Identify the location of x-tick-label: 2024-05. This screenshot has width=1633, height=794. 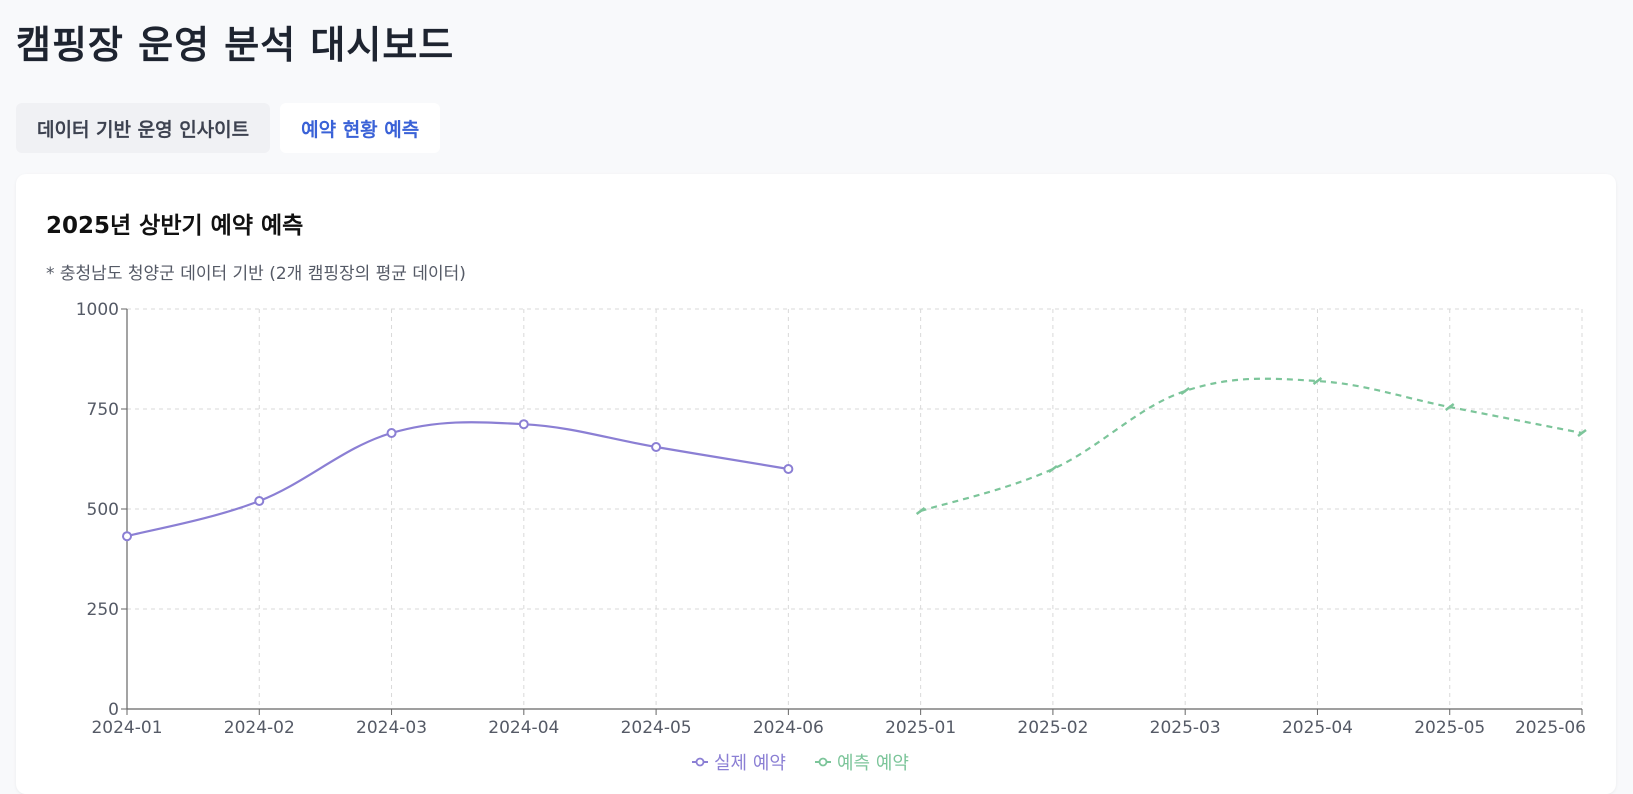
(656, 728).